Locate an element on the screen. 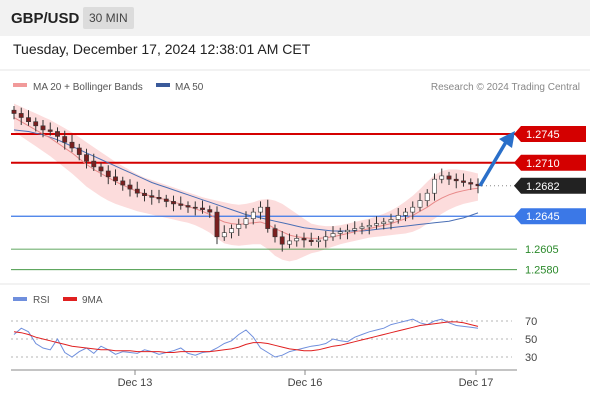 Image resolution: width=590 pixels, height=400 pixels. rsi-ma-legend-swatch is located at coordinates (70, 299).